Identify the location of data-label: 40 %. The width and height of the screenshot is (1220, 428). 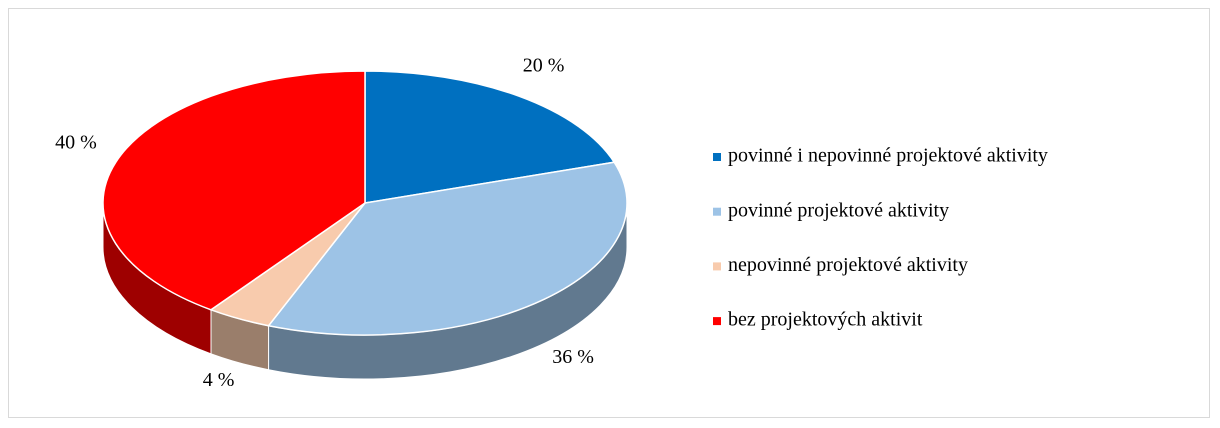
(76, 142).